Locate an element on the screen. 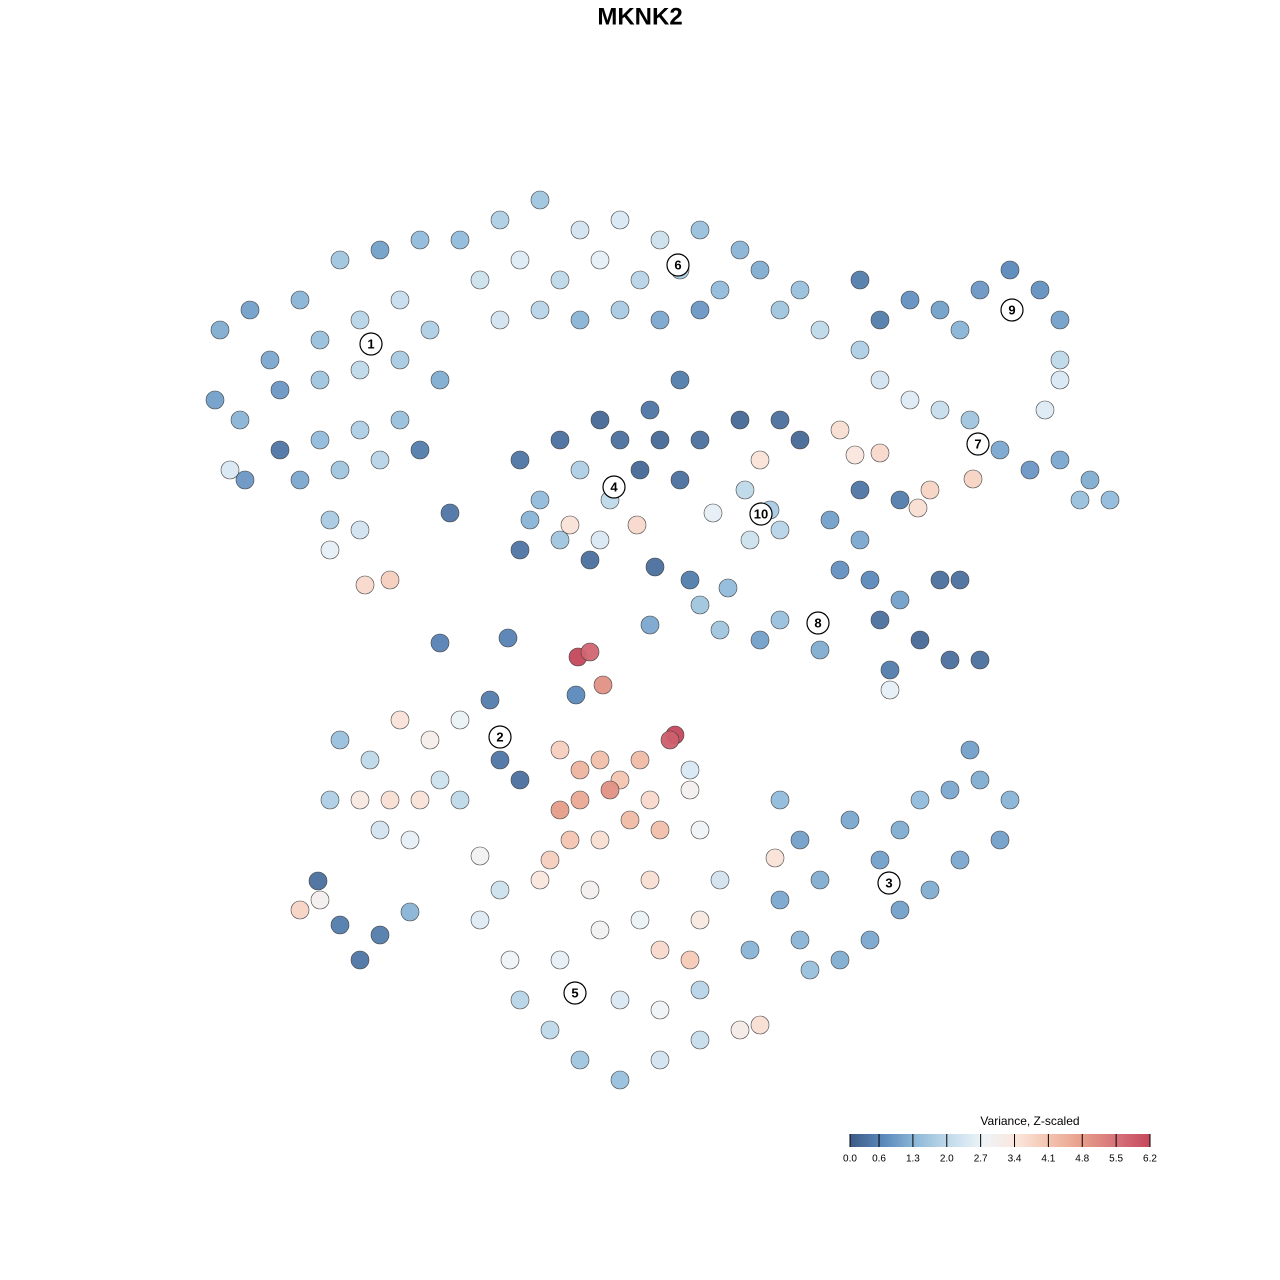 This screenshot has height=1280, width=1280. colorbar is located at coordinates (1000, 1140).